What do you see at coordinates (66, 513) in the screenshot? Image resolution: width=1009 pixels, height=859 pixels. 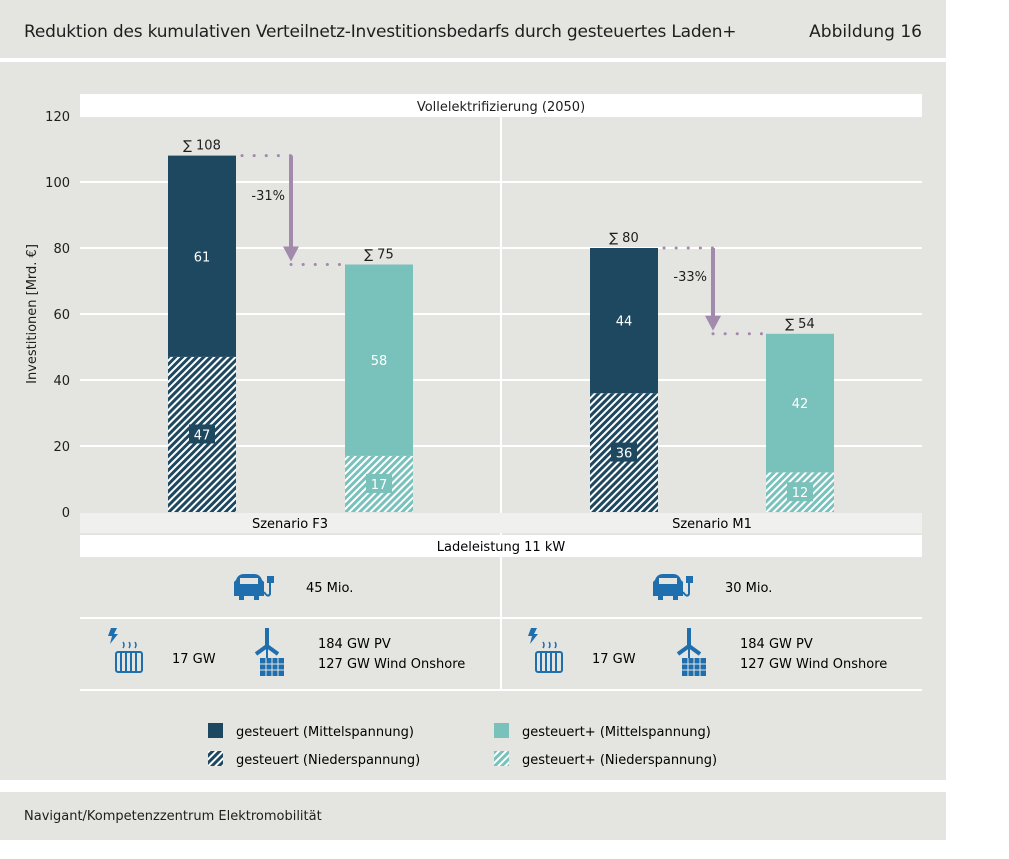 I see `y-tick-label: 0` at bounding box center [66, 513].